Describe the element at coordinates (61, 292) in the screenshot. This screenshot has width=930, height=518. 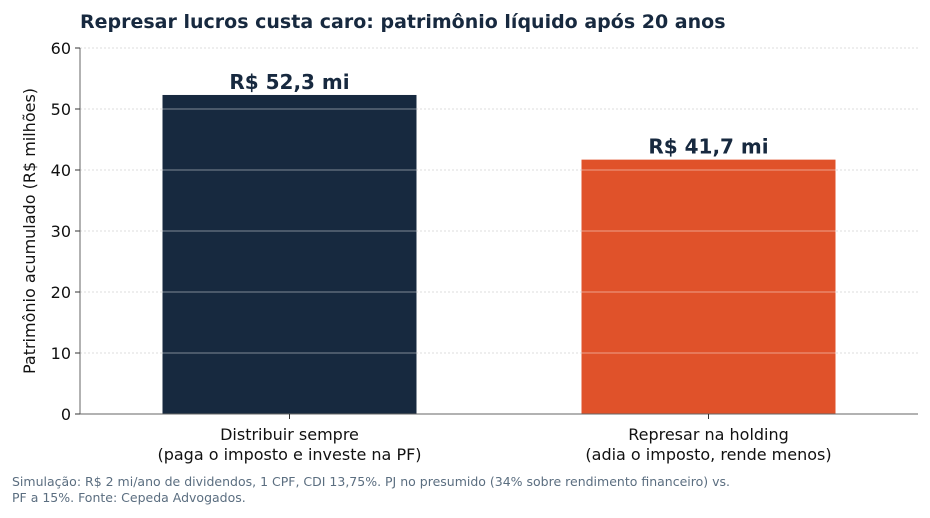
I see `y-tick-label: 20` at that location.